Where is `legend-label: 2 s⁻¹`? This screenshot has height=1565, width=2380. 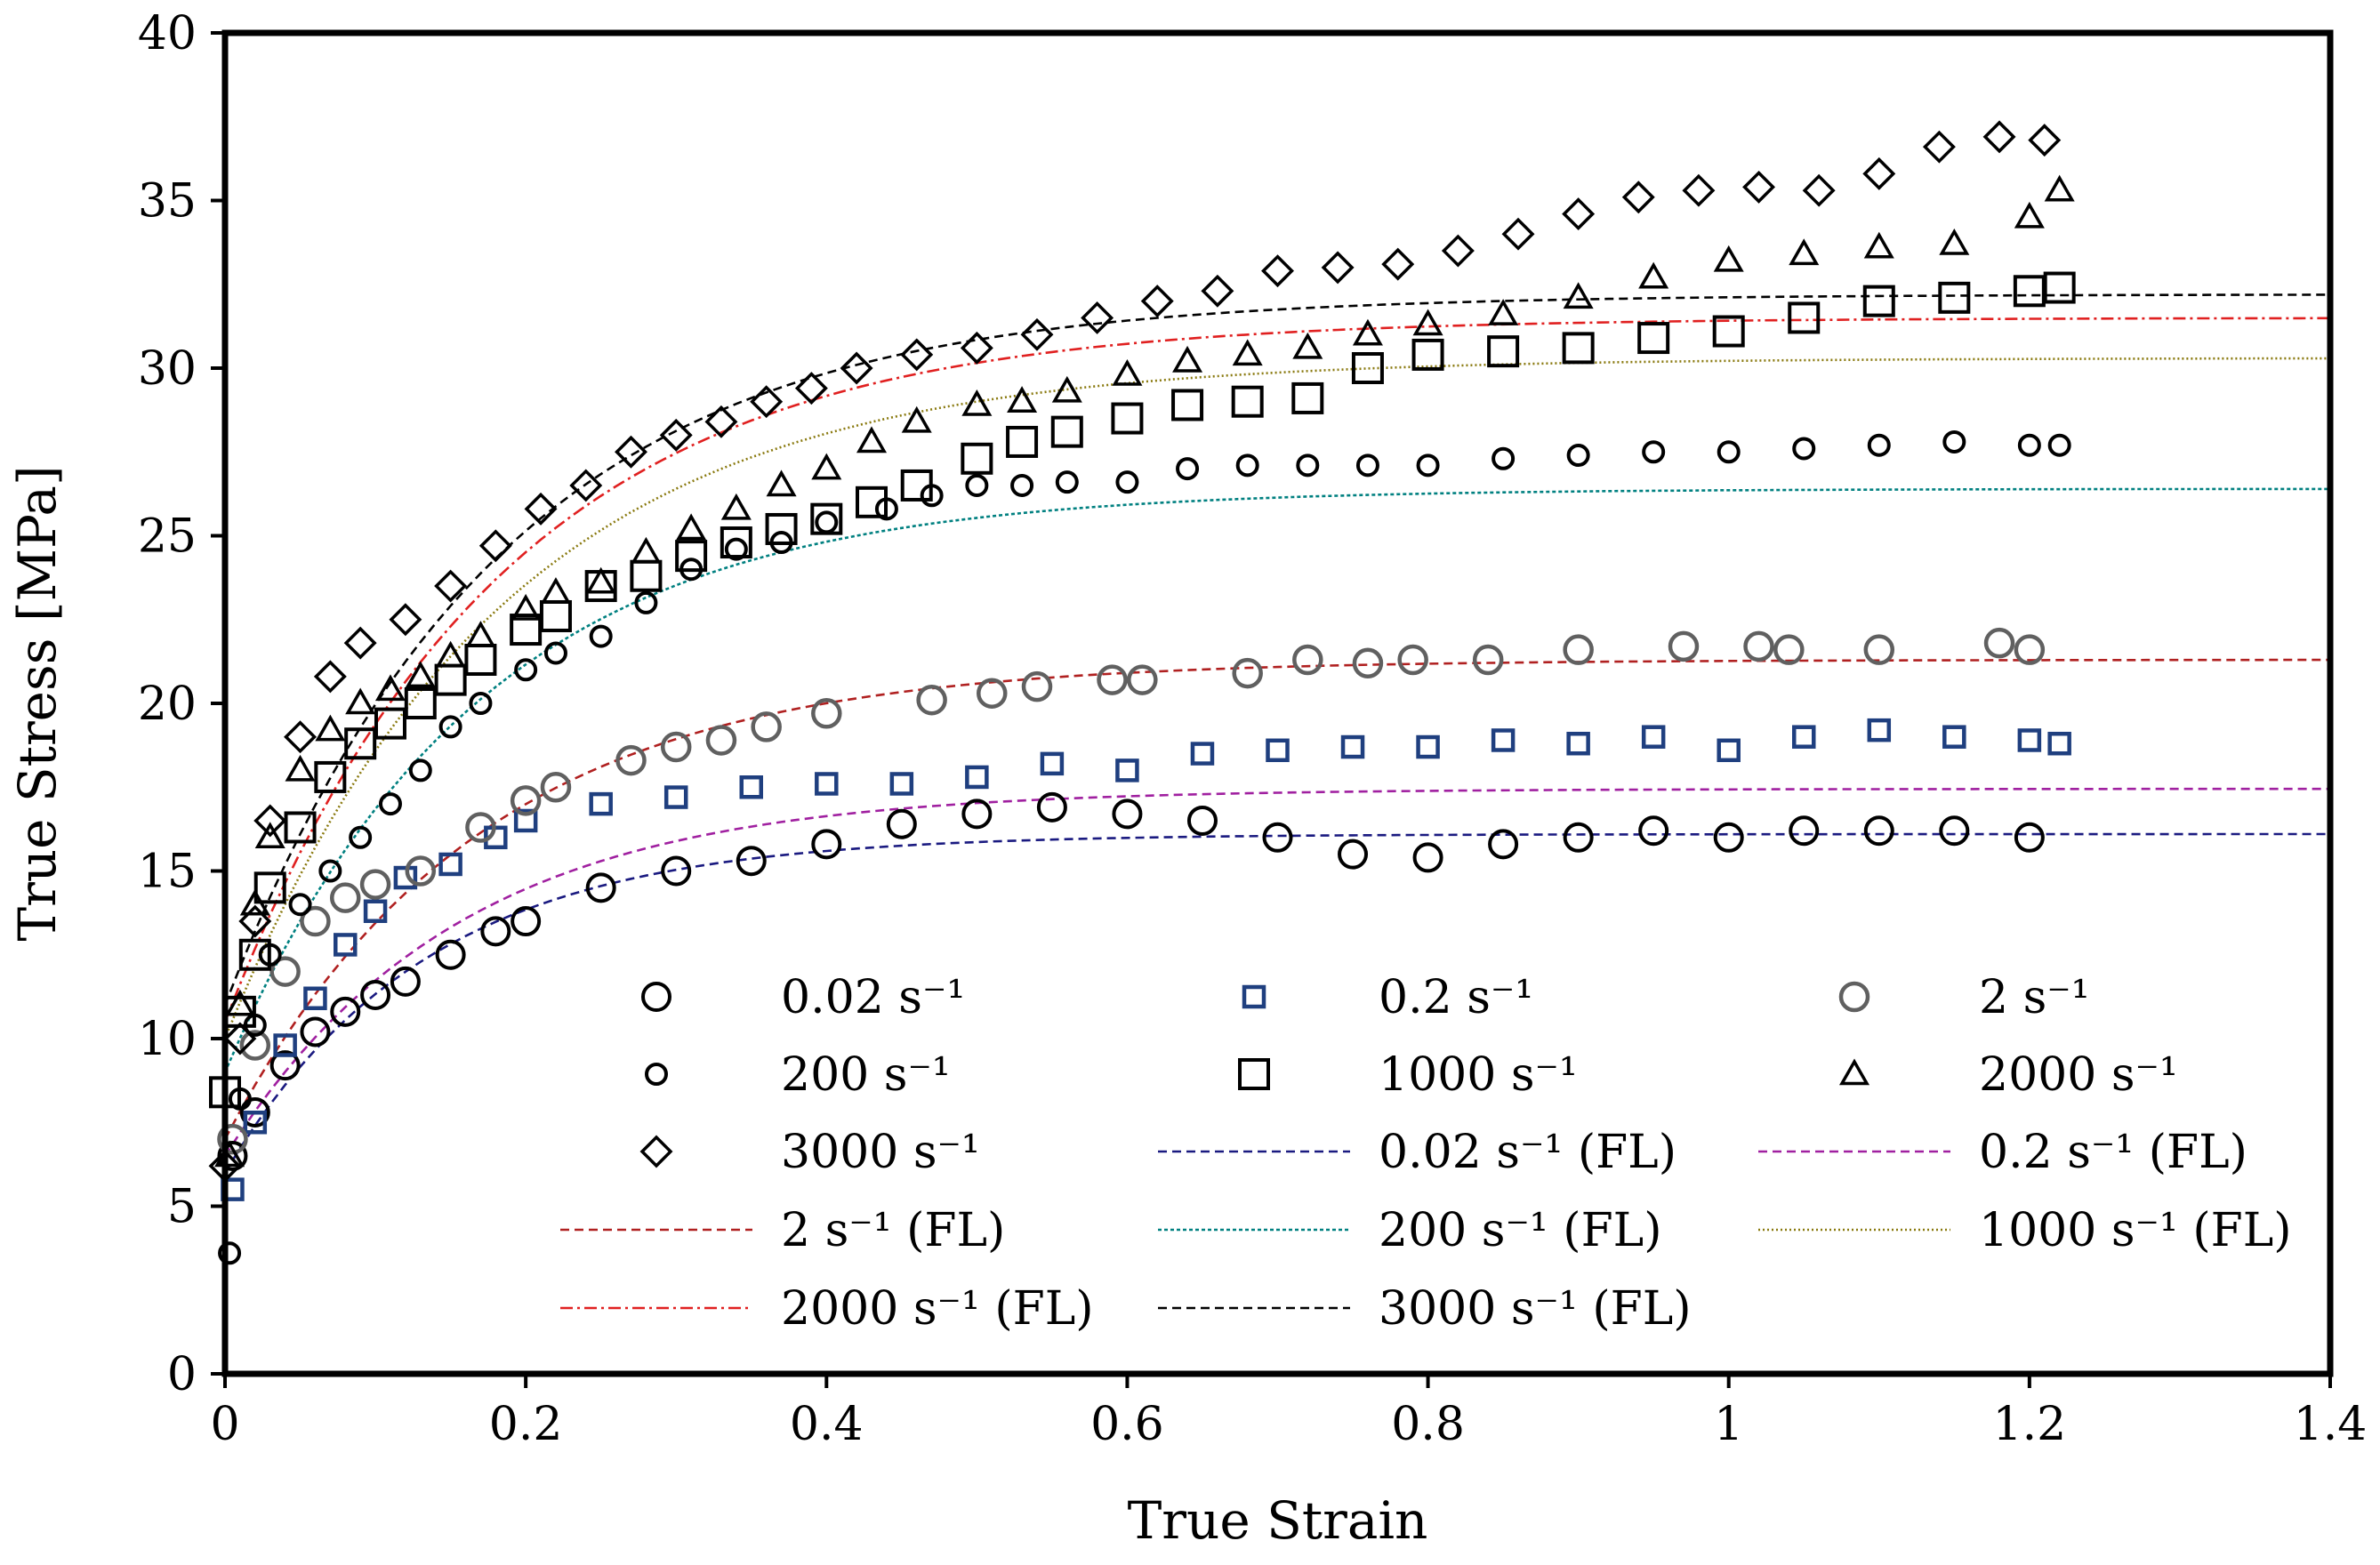
legend-label: 2 s⁻¹ is located at coordinates (2034, 997).